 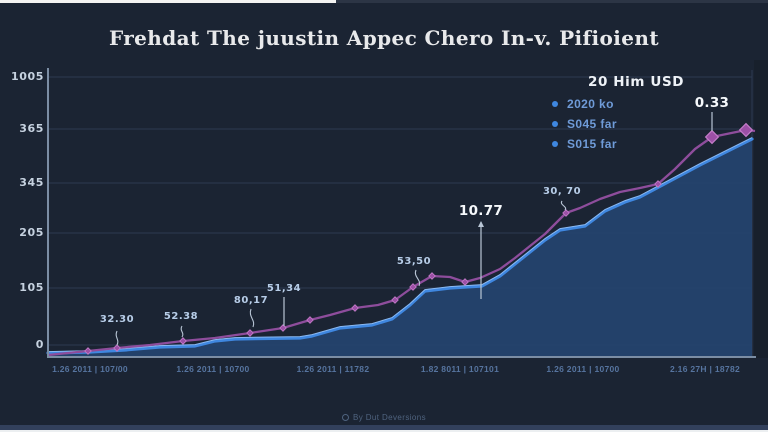 I want to click on legend-item: 2020 ko, so click(x=618, y=104).